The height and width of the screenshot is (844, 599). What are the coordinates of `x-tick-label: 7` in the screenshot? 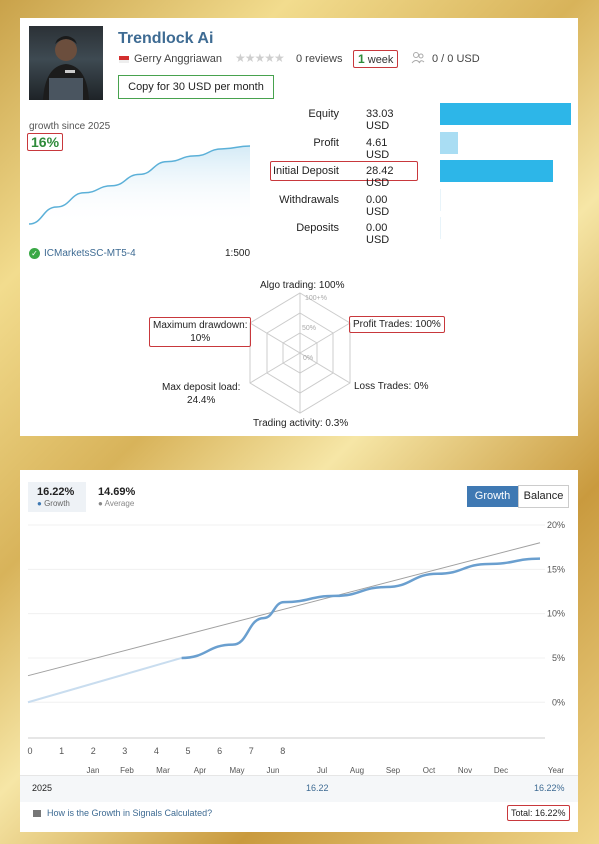 It's located at (251, 751).